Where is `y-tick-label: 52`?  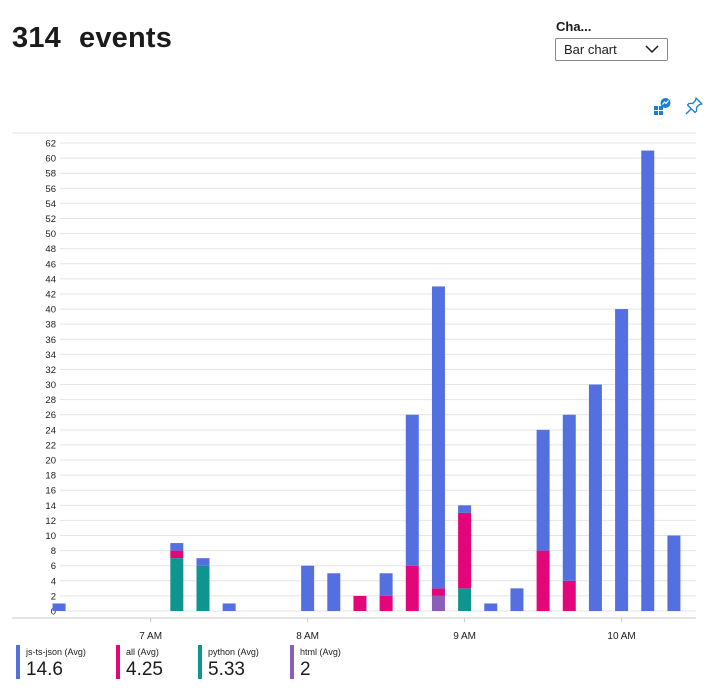
y-tick-label: 52 is located at coordinates (50, 219).